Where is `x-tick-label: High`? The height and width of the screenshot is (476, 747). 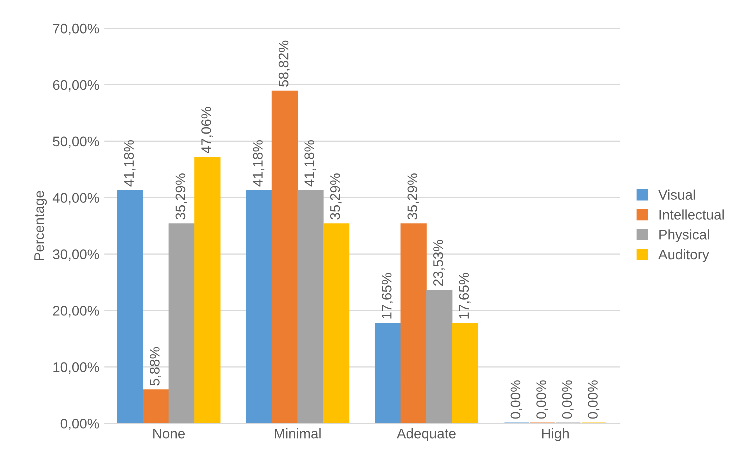
x-tick-label: High is located at coordinates (555, 435).